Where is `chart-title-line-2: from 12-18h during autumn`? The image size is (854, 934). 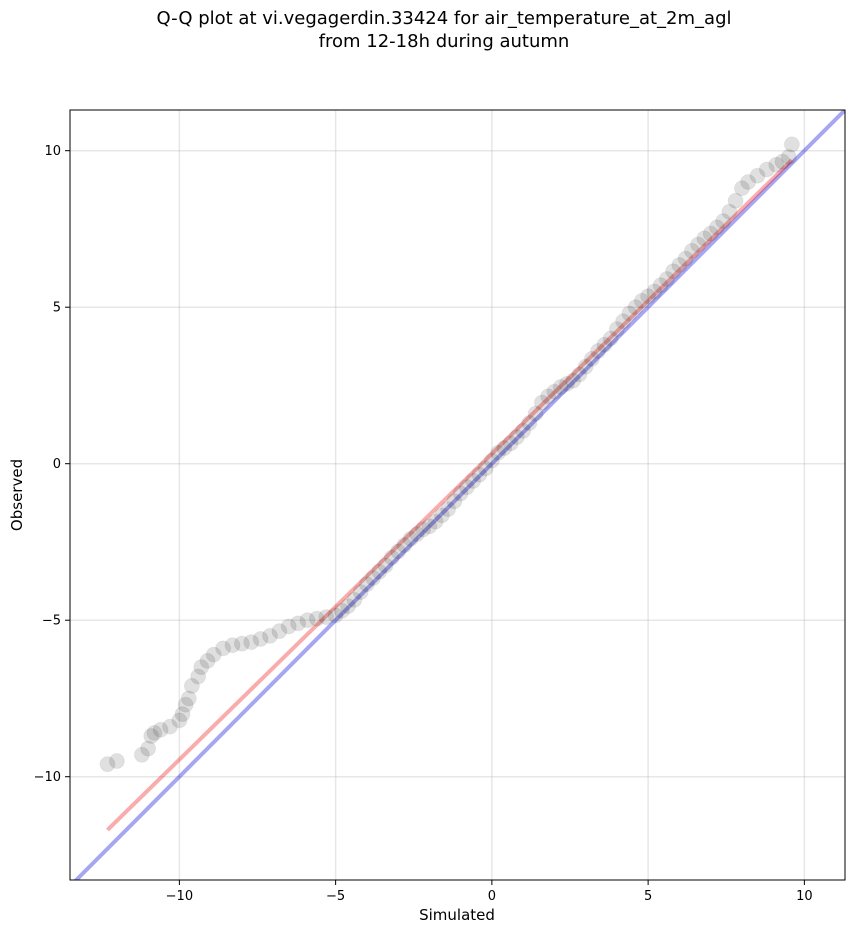 chart-title-line-2: from 12-18h during autumn is located at coordinates (444, 41).